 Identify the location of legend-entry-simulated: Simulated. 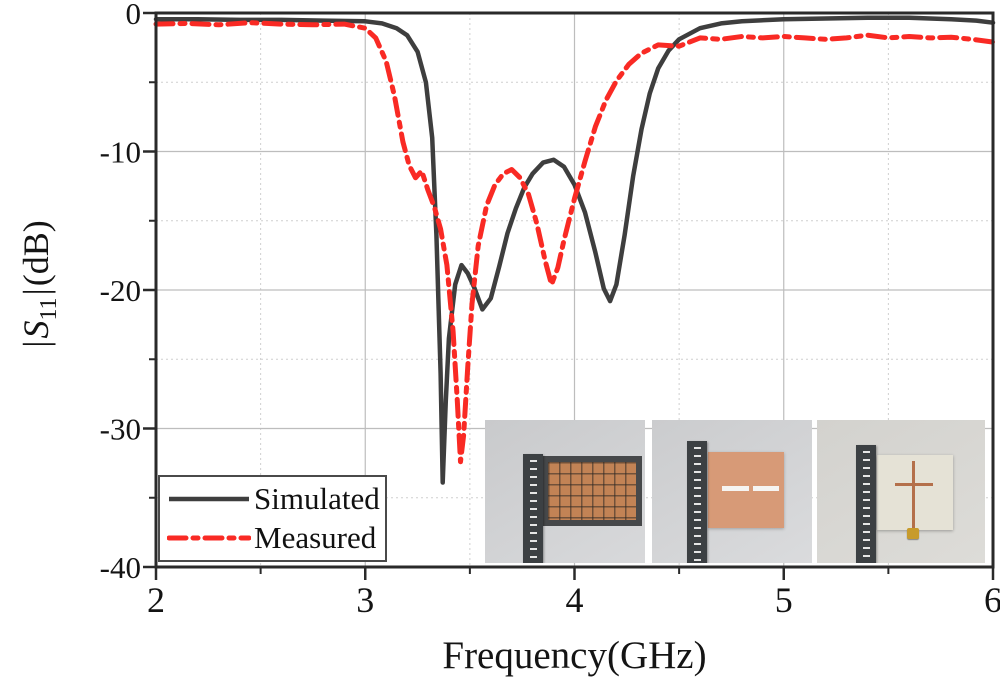
(272, 499).